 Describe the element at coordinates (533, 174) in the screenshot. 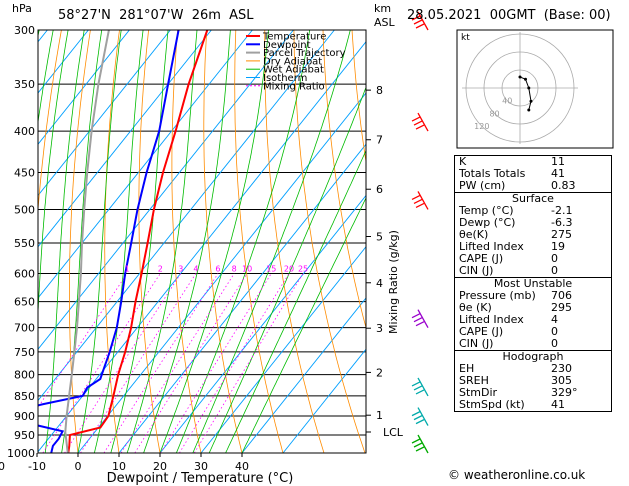

I see `index-row: Totals Totals 41` at that location.